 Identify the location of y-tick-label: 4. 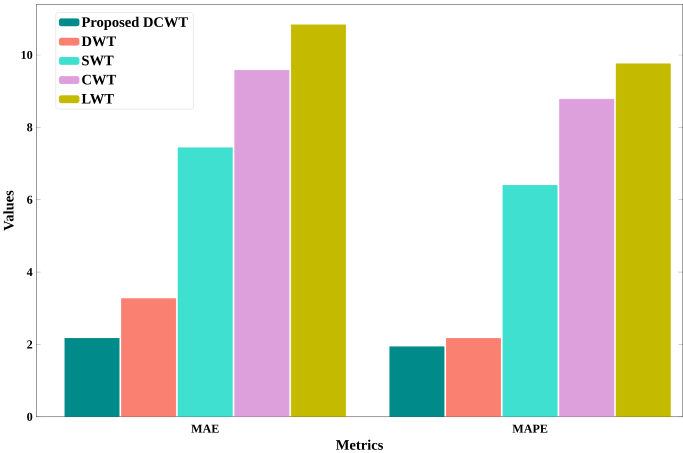
(29, 272).